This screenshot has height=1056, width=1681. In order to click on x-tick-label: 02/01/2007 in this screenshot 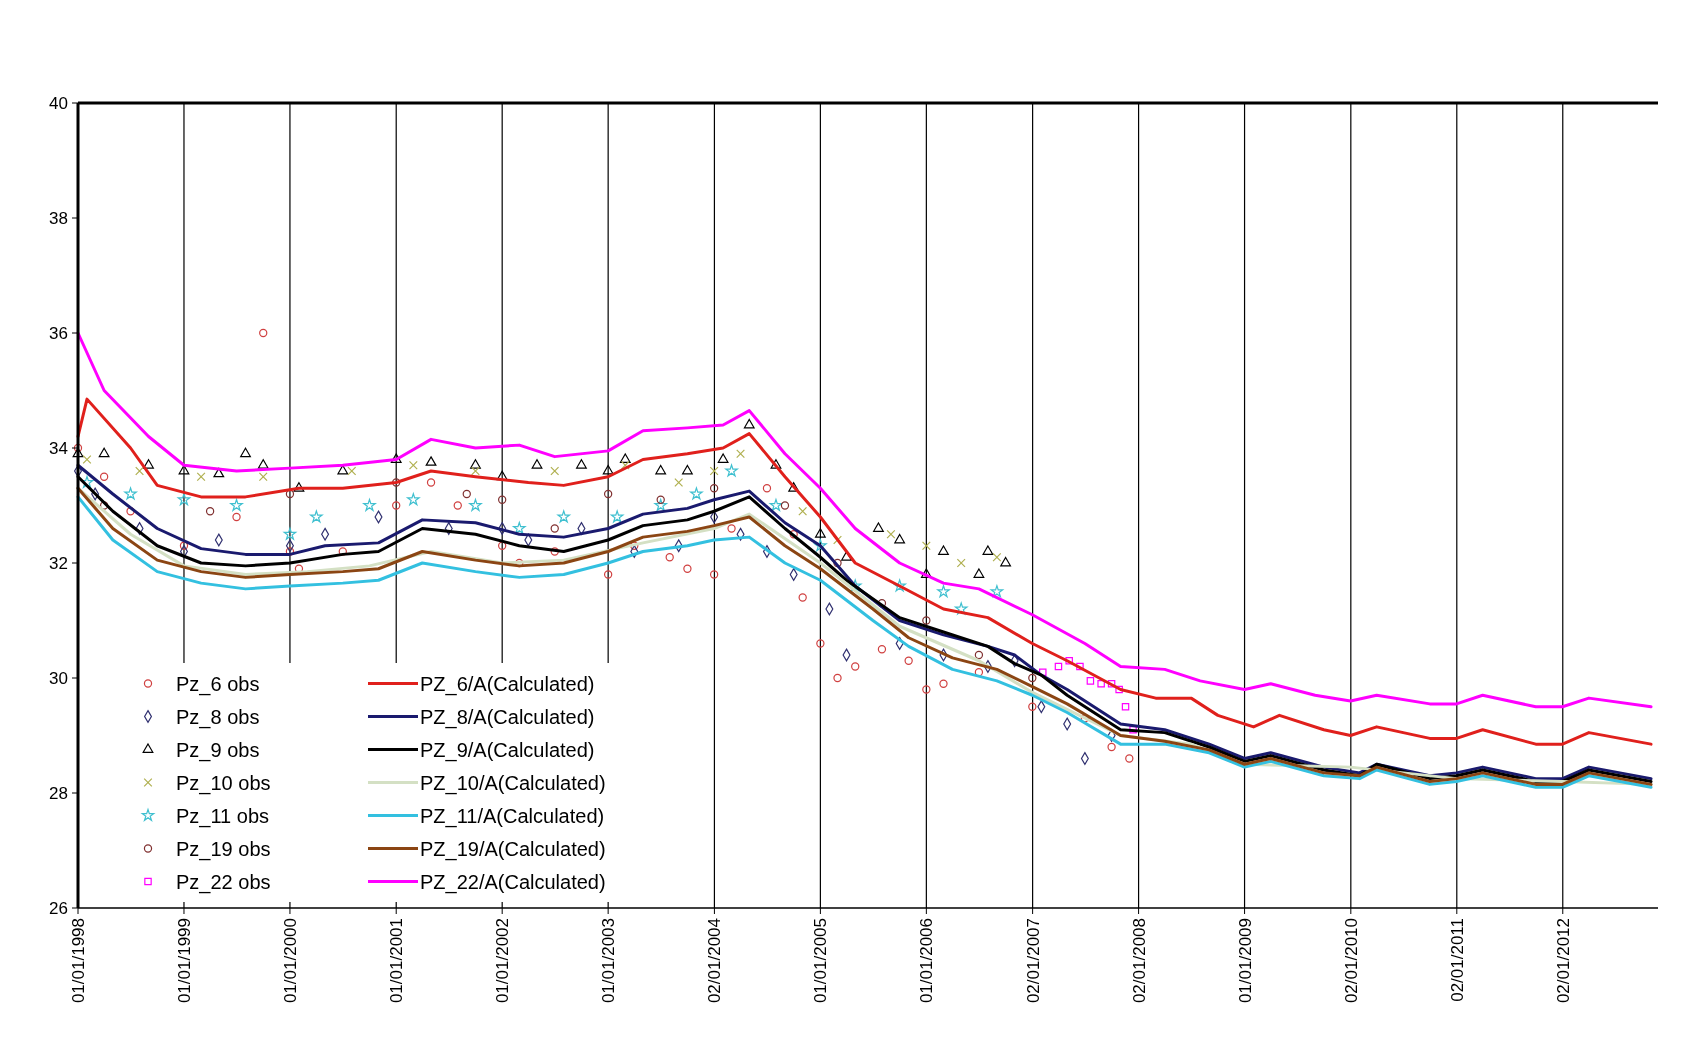, I will do `click(1033, 961)`.